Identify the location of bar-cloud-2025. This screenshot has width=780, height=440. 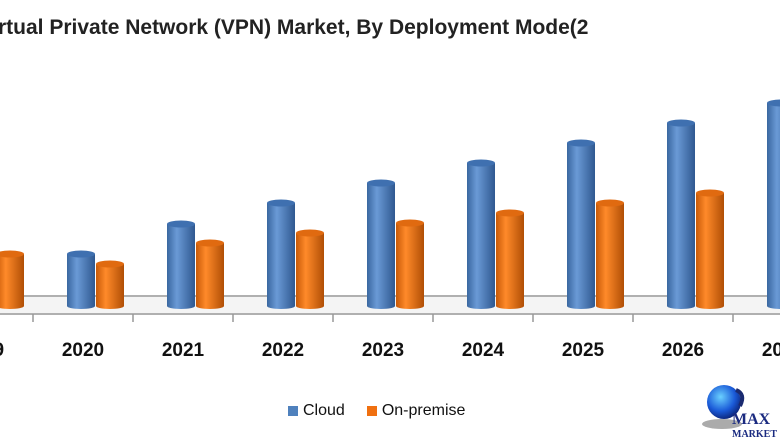
(581, 224).